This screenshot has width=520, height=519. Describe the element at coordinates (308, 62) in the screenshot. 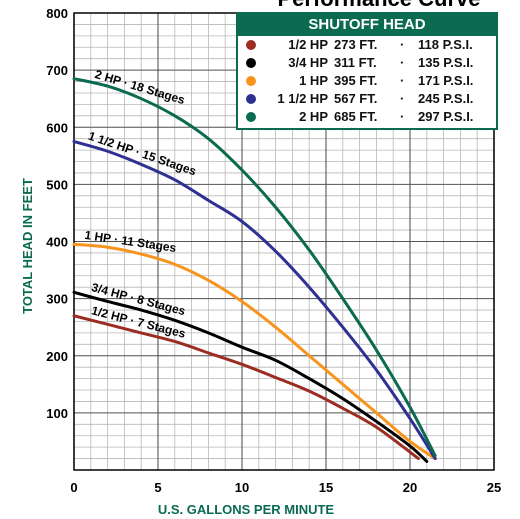

I see `legend-hp: 3/4 HP` at that location.